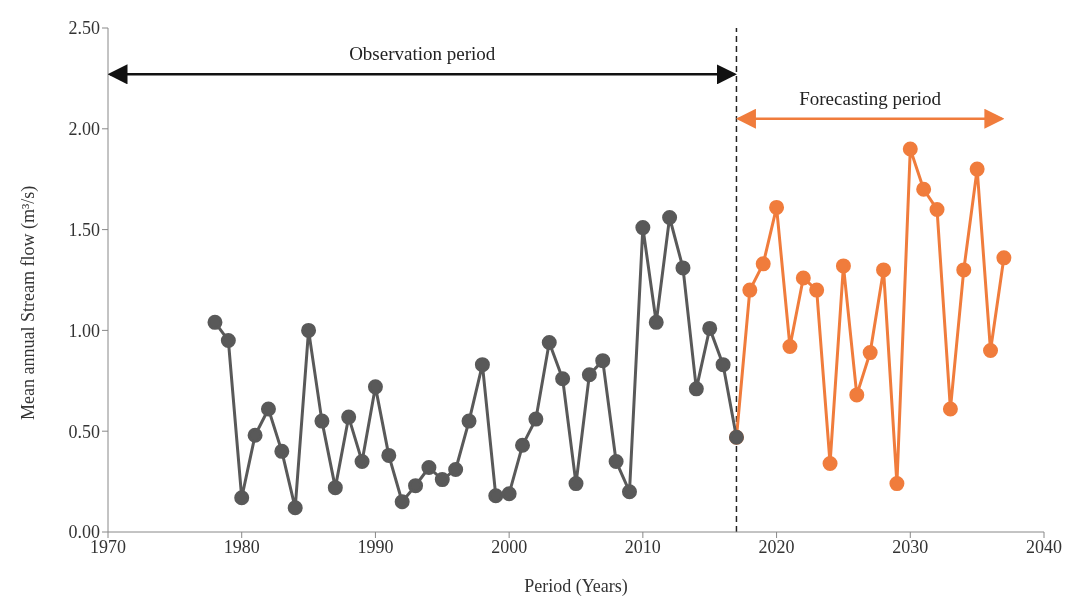 This screenshot has width=1092, height=610. I want to click on x-axis-title: Period (Years), so click(576, 586).